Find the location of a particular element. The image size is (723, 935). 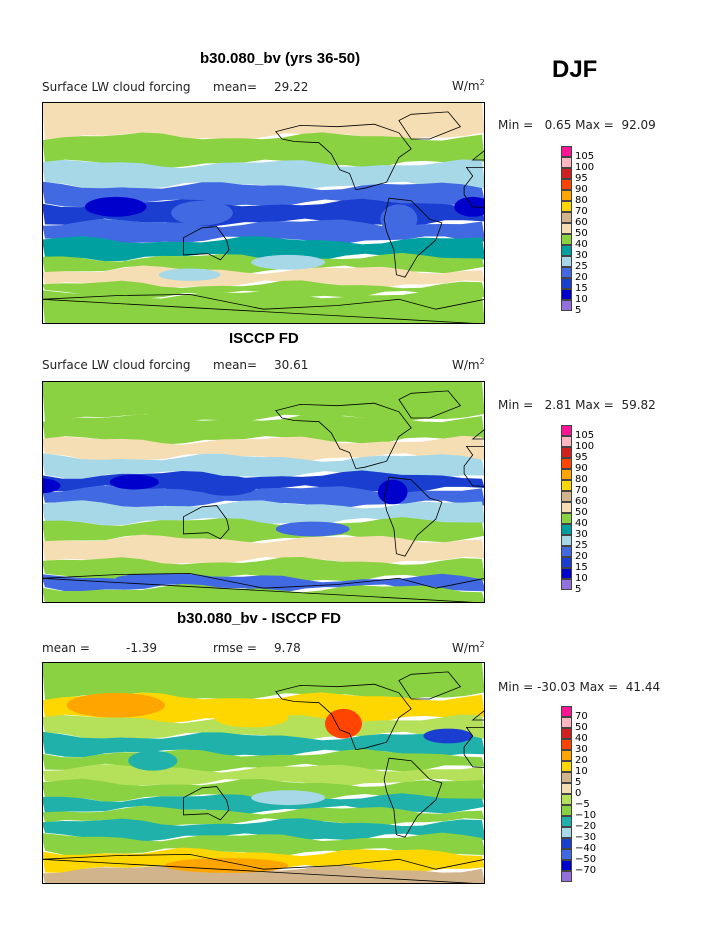

colorbar-label: −70 is located at coordinates (586, 870).